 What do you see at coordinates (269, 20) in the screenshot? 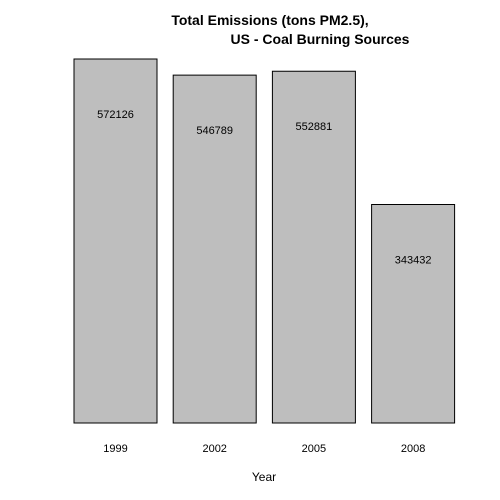
I see `chart-title: Total Emissions (tons PM2.5),` at bounding box center [269, 20].